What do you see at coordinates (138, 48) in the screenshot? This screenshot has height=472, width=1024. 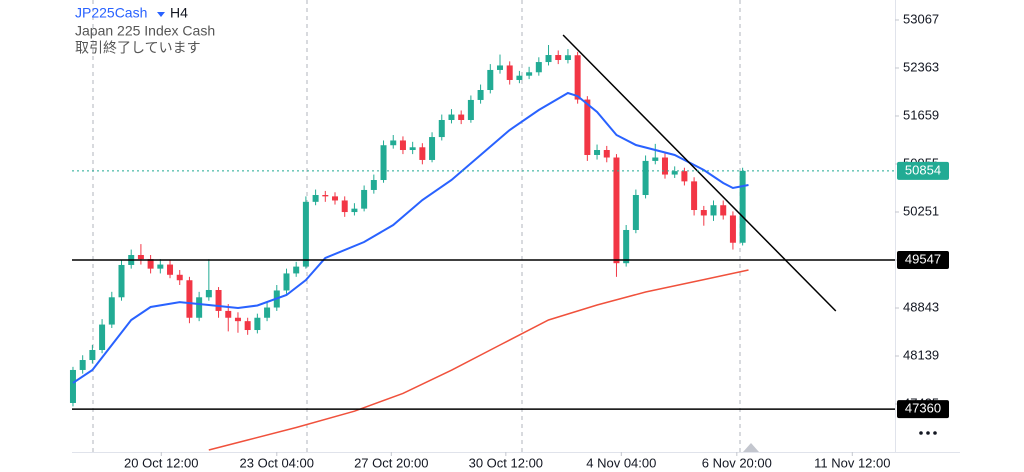 I see `market-status: 取引終了しています` at bounding box center [138, 48].